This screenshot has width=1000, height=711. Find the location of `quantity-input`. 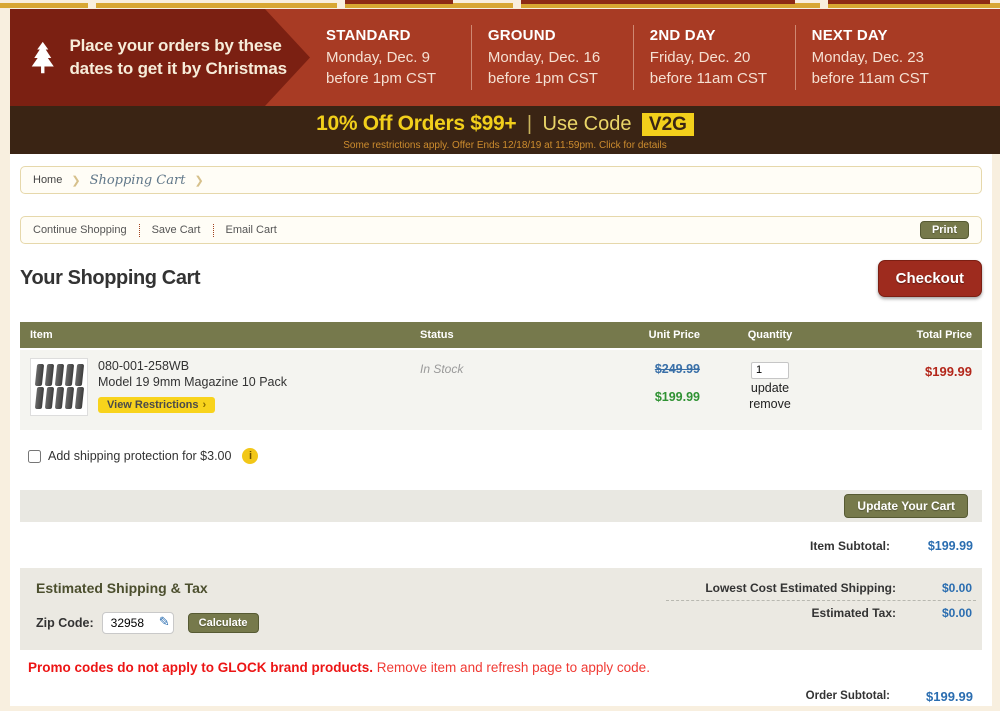

quantity-input is located at coordinates (770, 370).